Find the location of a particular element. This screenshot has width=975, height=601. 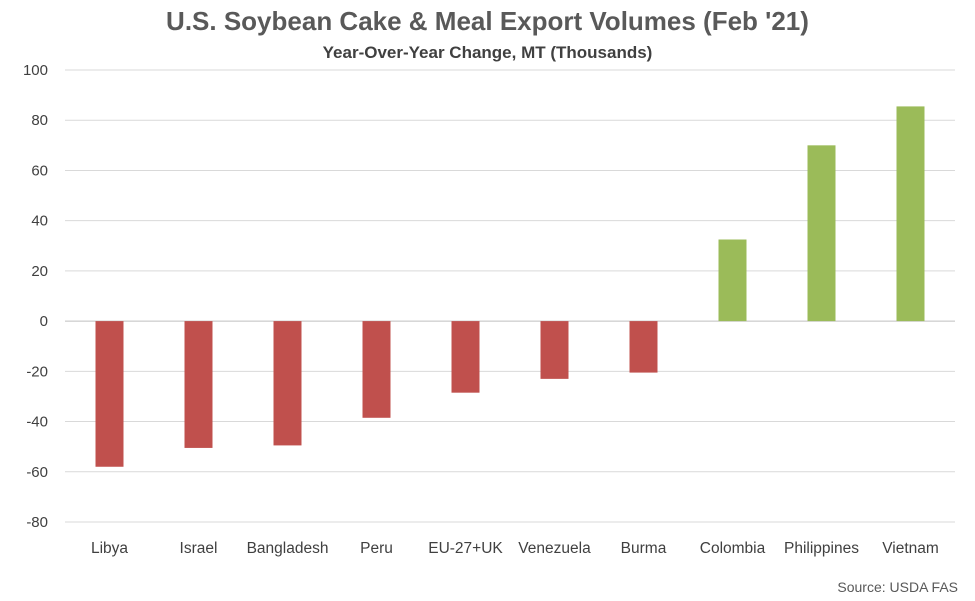

x-category-label: Venezuela is located at coordinates (554, 548).